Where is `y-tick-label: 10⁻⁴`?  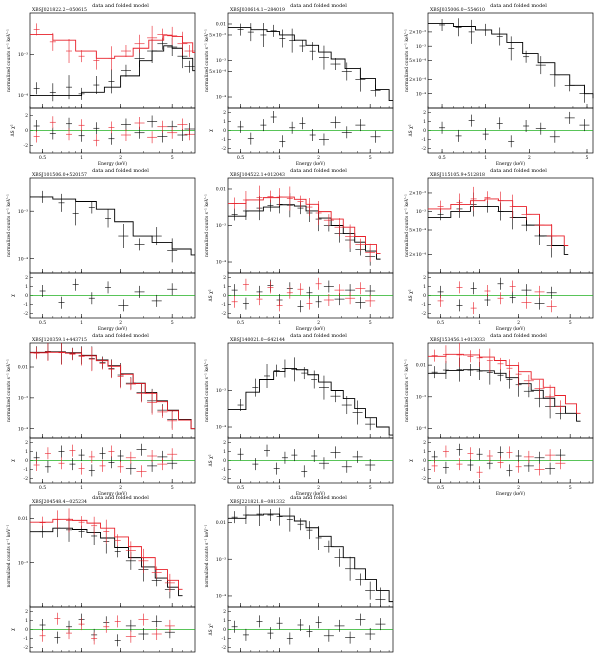
y-tick-label: 10⁻⁴ is located at coordinates (221, 98).